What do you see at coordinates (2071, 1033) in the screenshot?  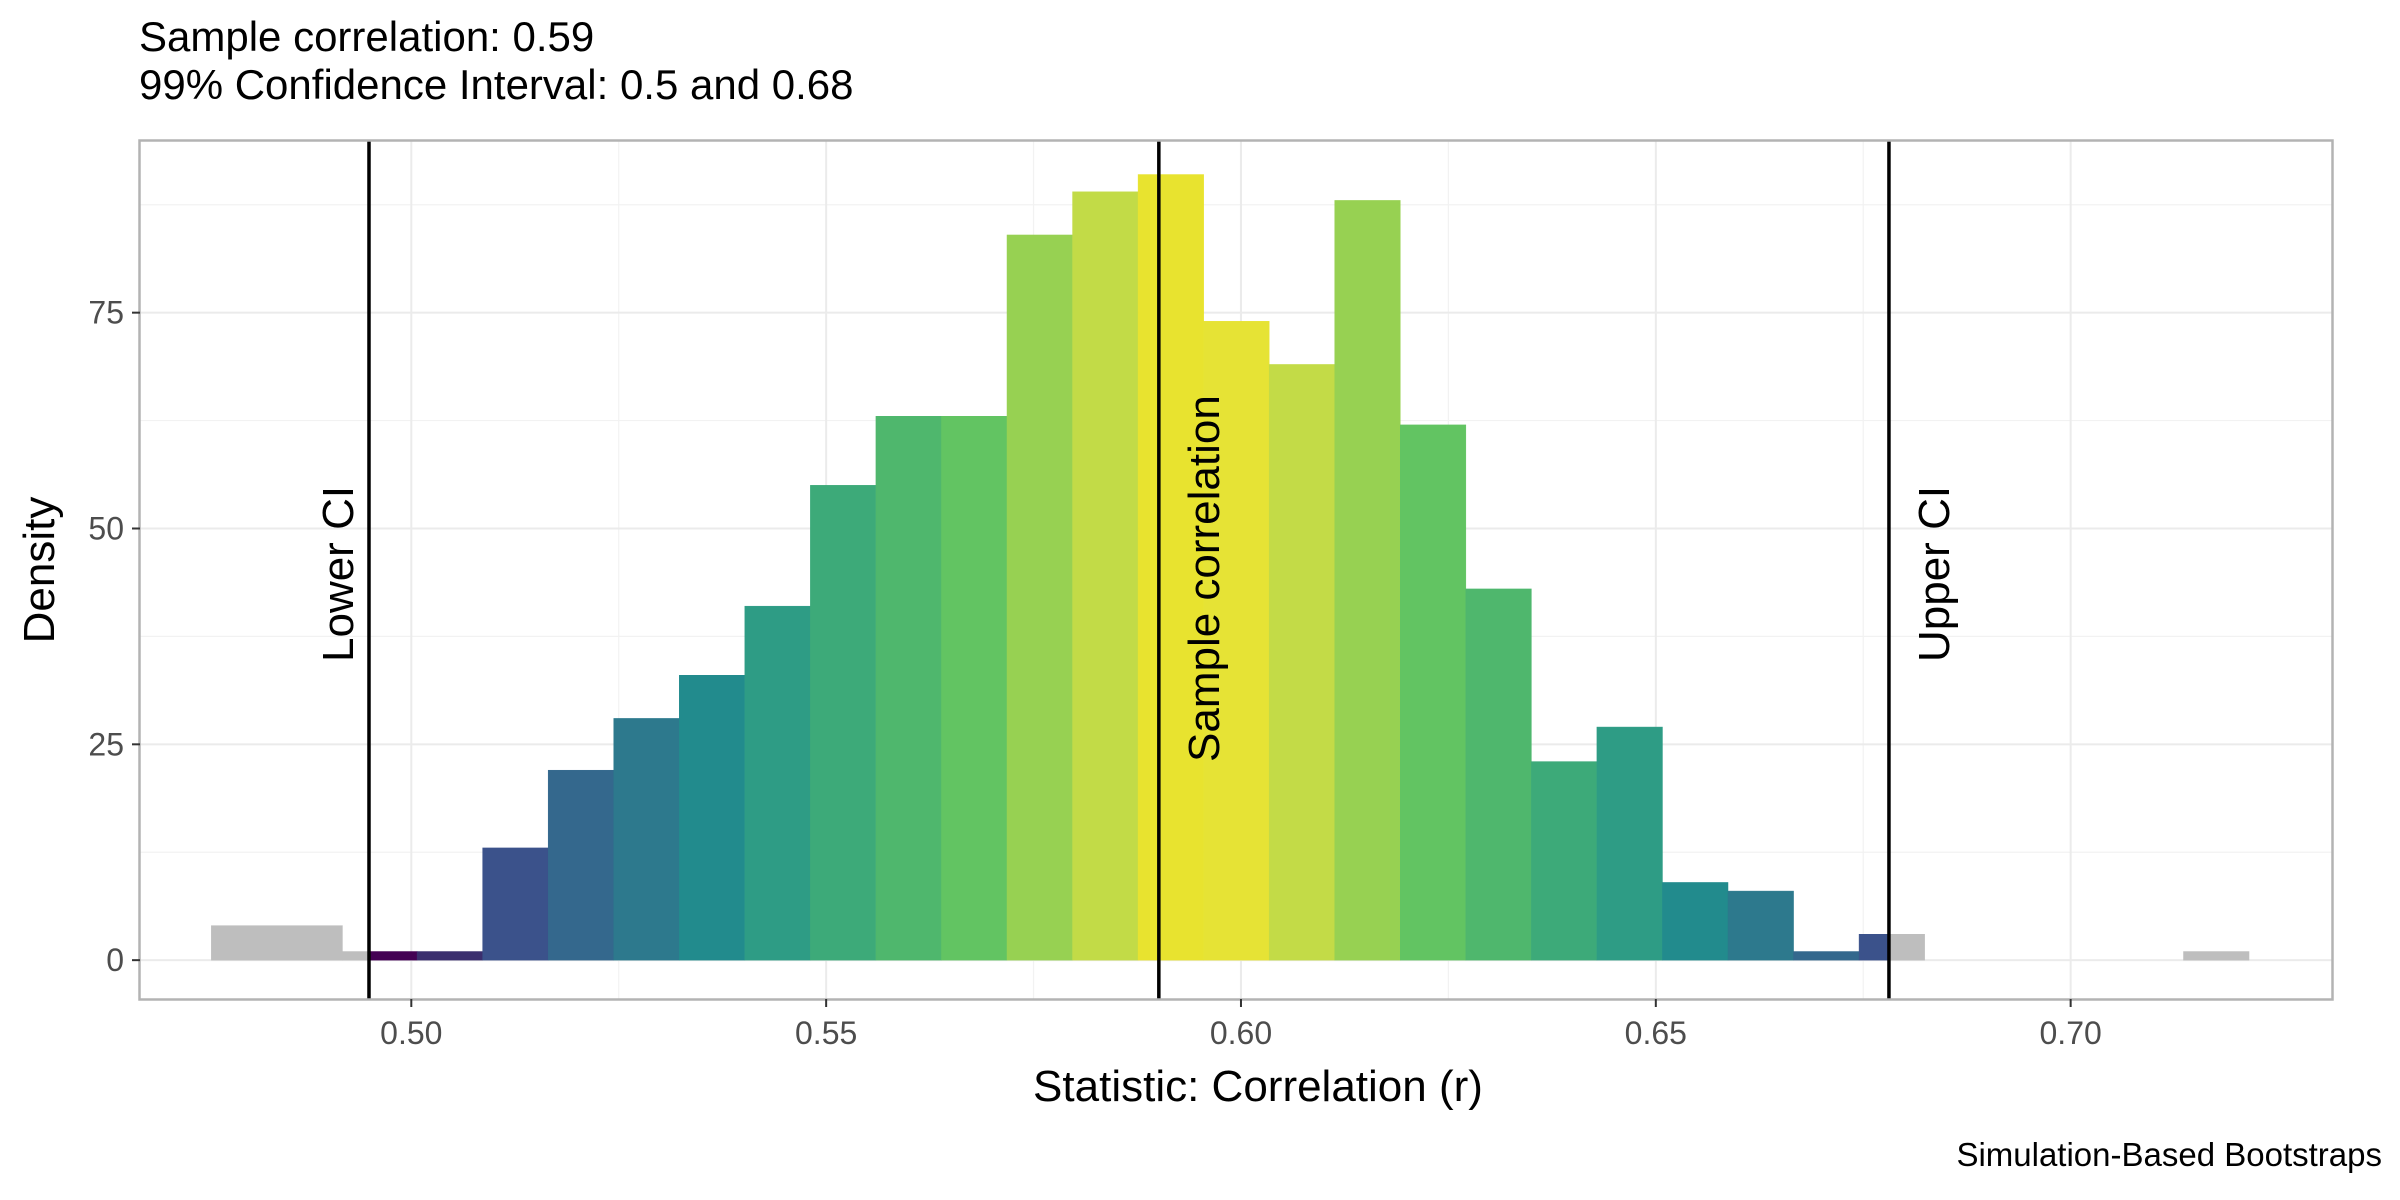 I see `x-tick-label: 0.70` at bounding box center [2071, 1033].